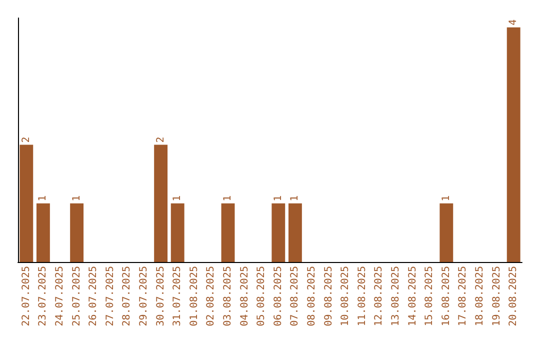 The image size is (540, 340). What do you see at coordinates (446, 296) in the screenshot?
I see `x-tick-label: 16.08.2025` at bounding box center [446, 296].